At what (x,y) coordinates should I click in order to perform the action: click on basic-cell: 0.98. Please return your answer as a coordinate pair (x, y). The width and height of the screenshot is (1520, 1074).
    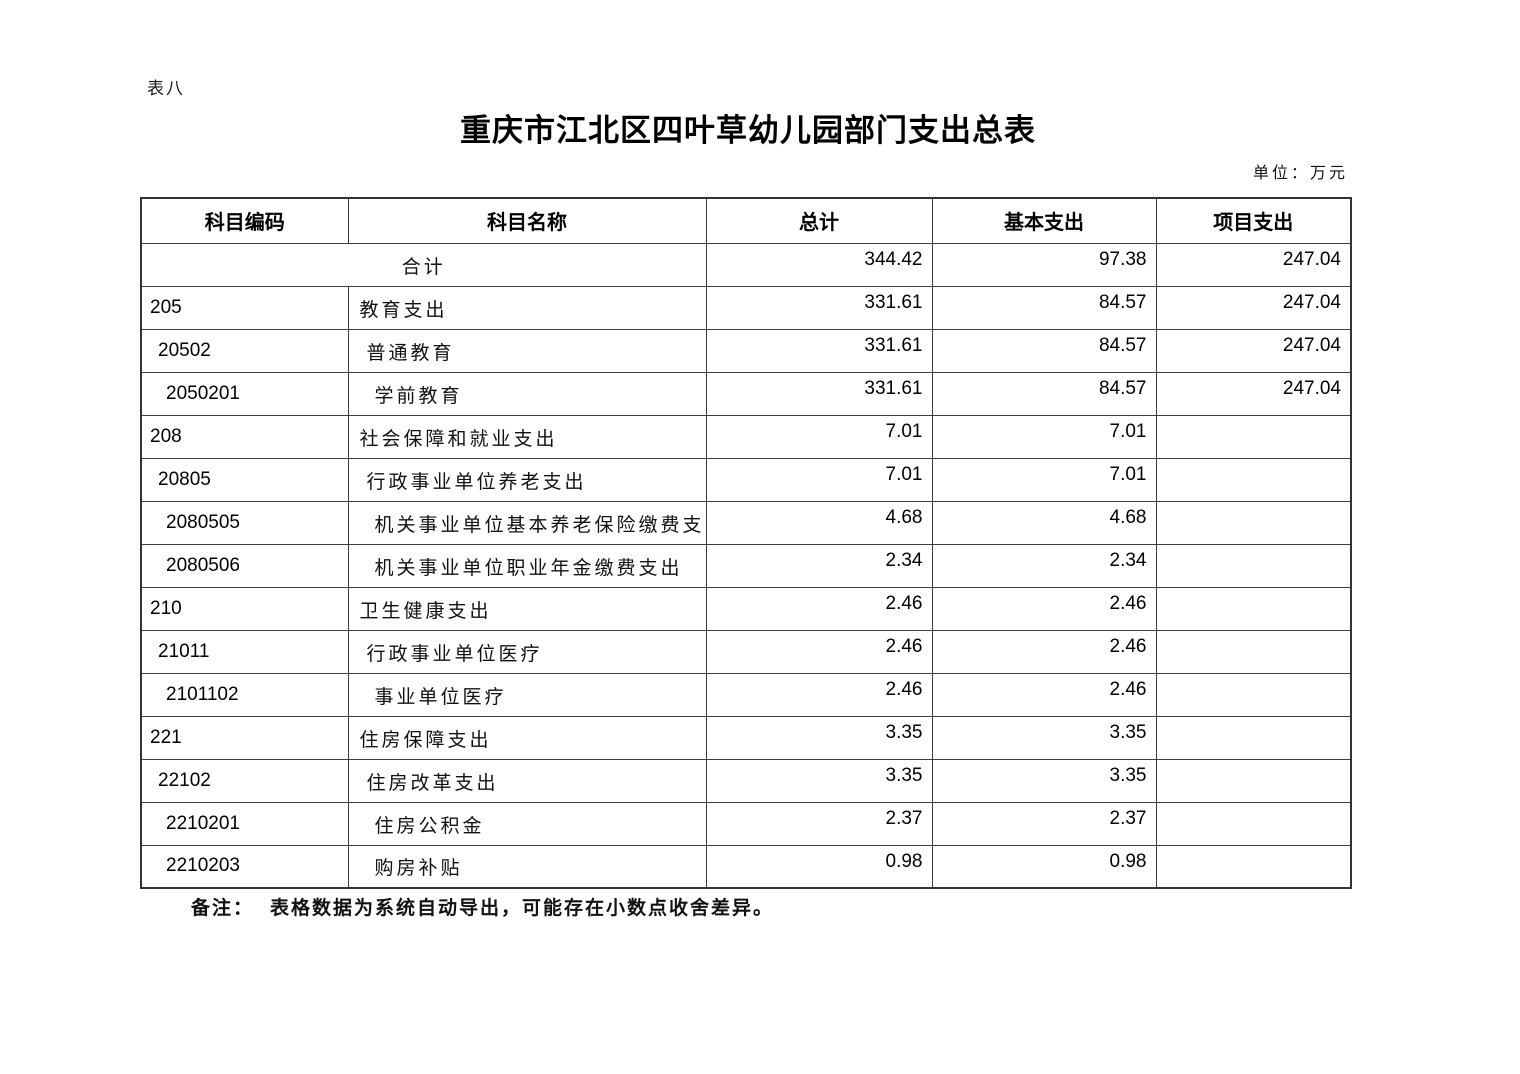
    Looking at the image, I should click on (1044, 866).